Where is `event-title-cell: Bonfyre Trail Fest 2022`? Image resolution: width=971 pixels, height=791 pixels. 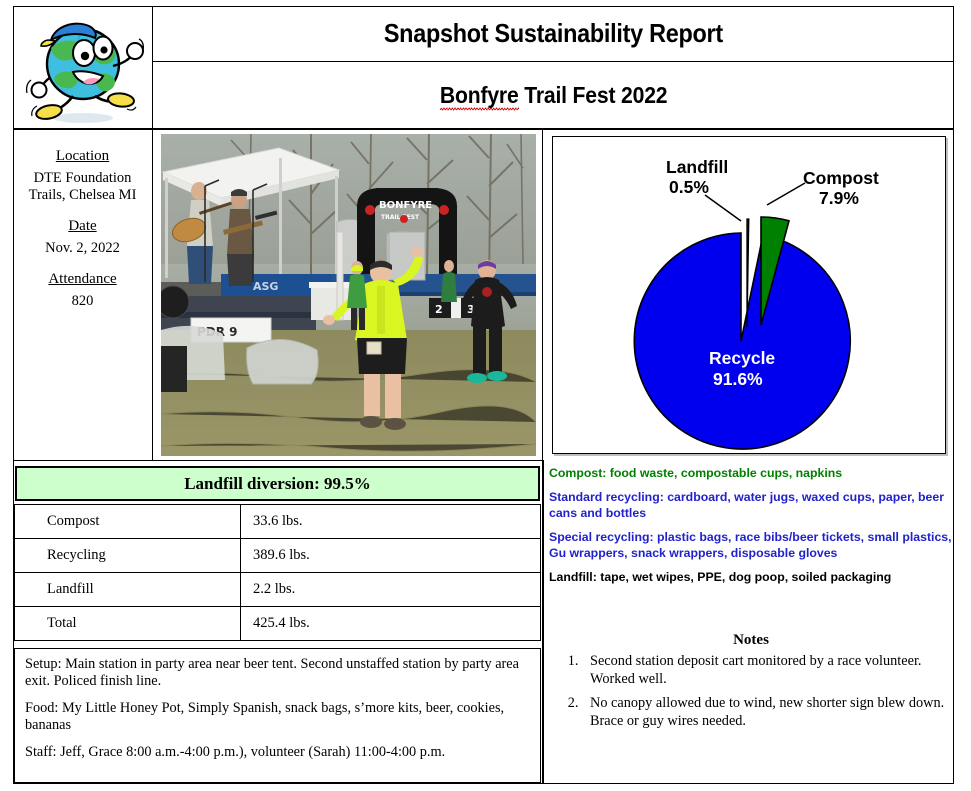 event-title-cell: Bonfyre Trail Fest 2022 is located at coordinates (553, 95).